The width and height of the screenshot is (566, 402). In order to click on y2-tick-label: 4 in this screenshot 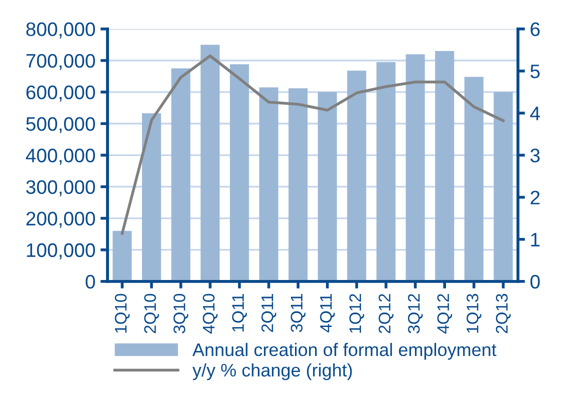, I will do `click(535, 113)`.